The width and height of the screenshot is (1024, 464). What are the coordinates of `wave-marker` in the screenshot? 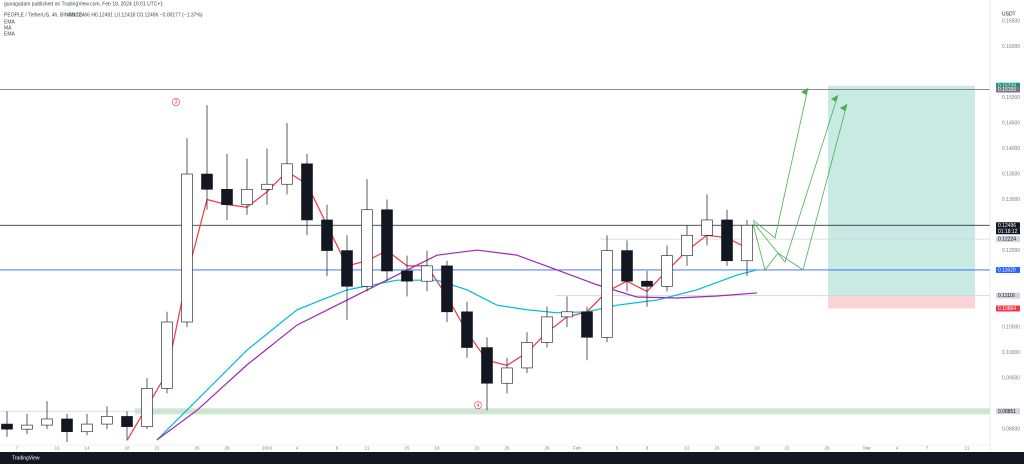 It's located at (478, 405).